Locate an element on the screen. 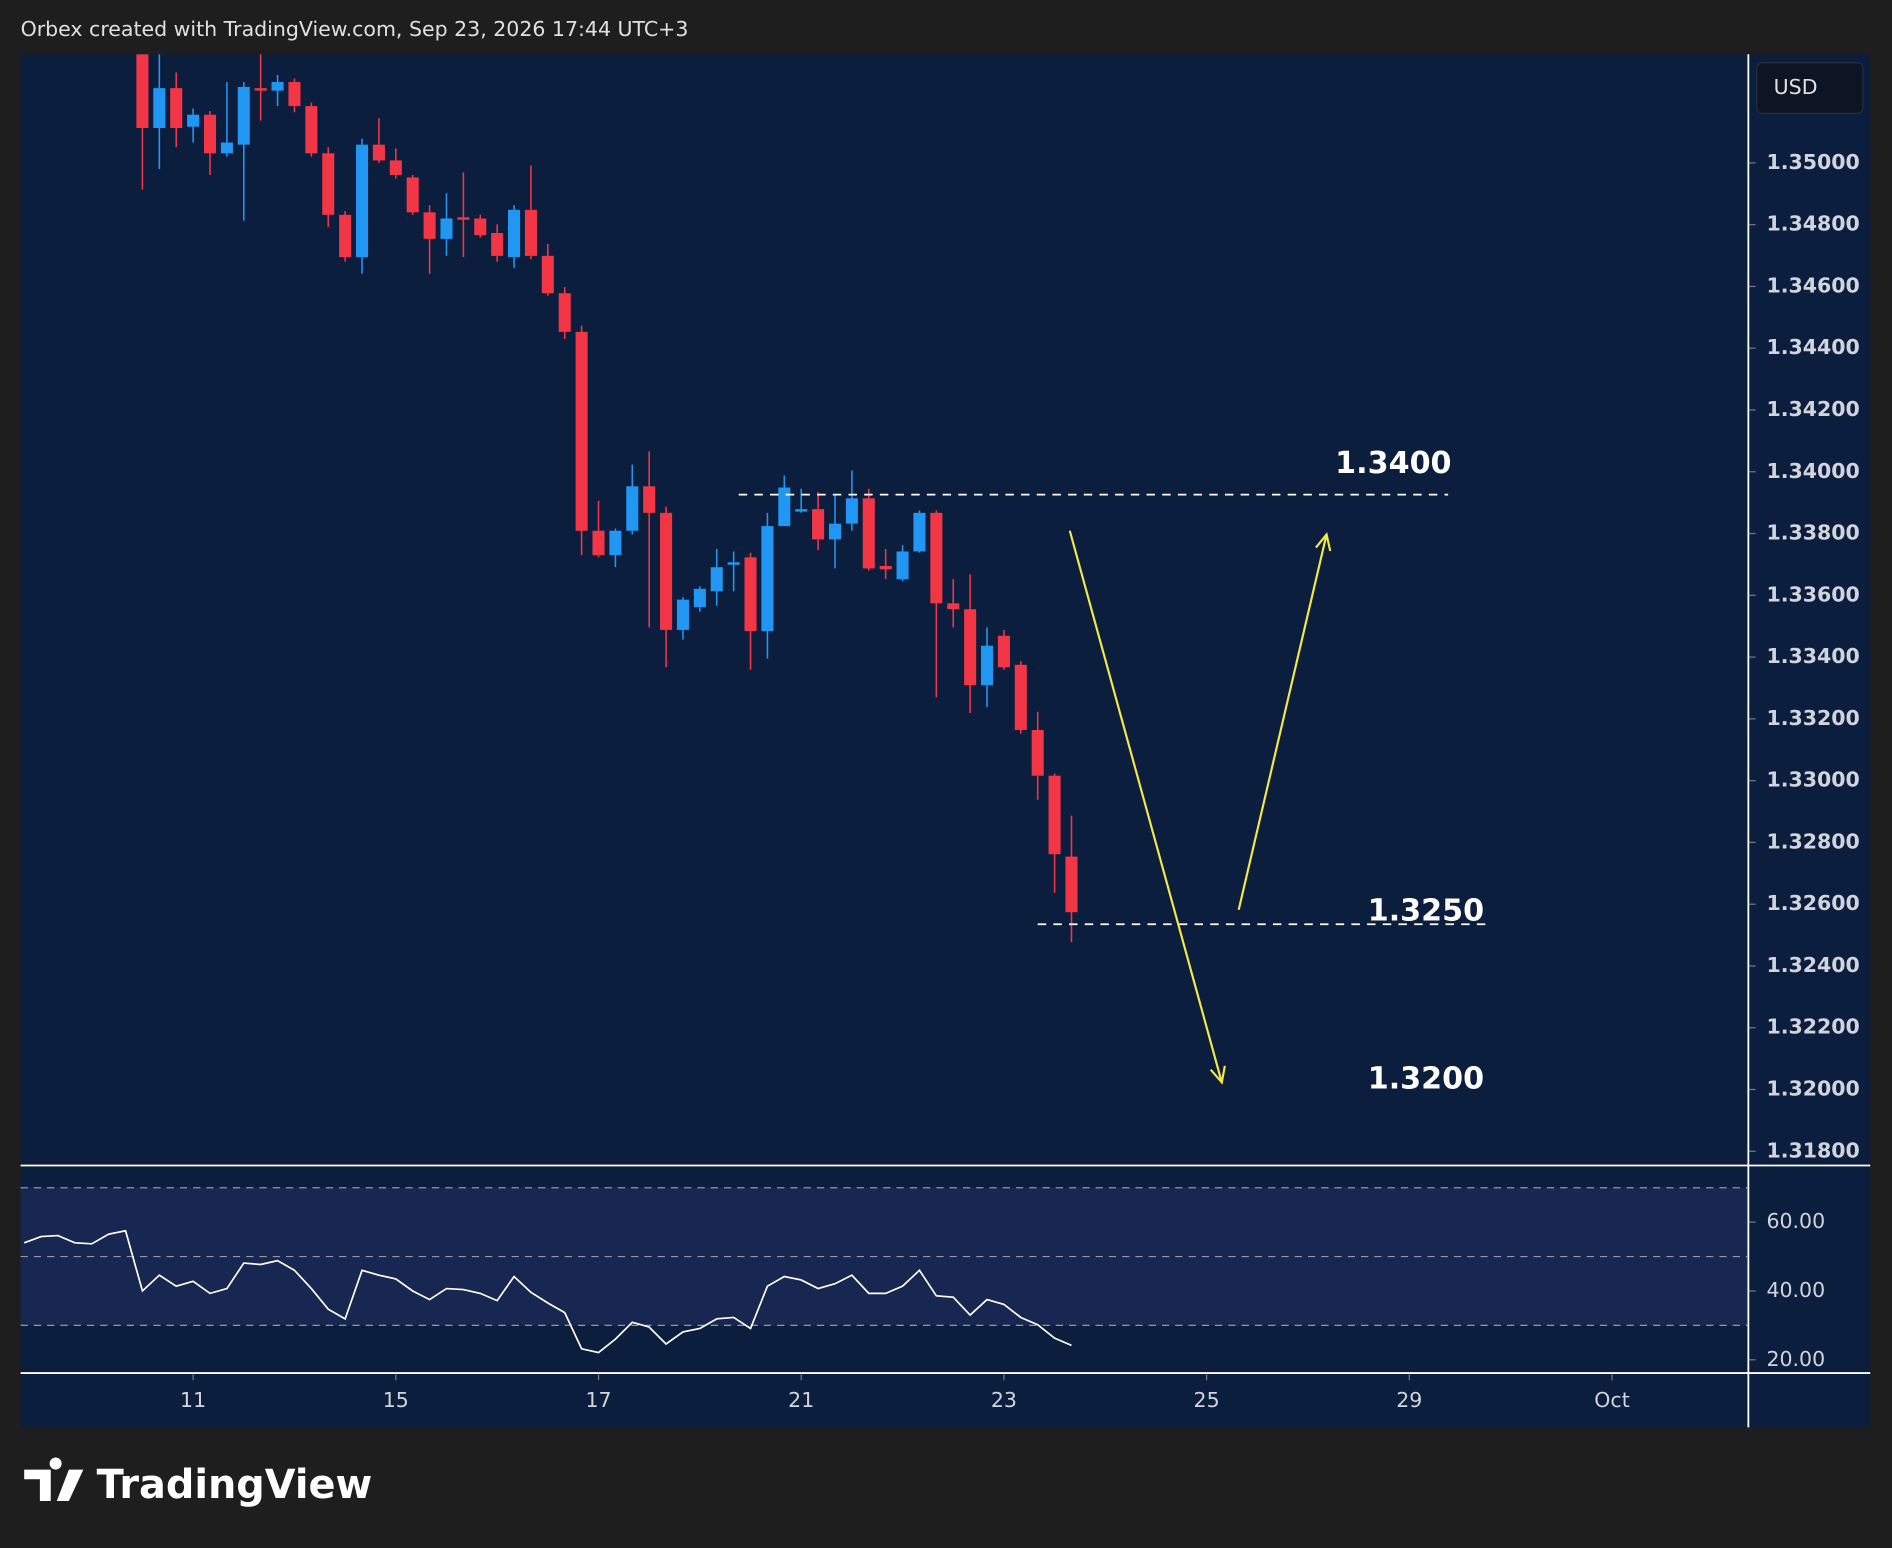 This screenshot has height=1548, width=1892. y-tick-label: 1.35000 is located at coordinates (1812, 162).